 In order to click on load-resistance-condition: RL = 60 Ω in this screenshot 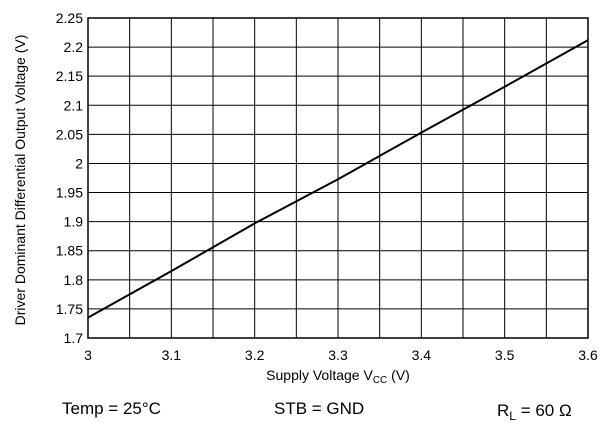, I will do `click(534, 412)`.